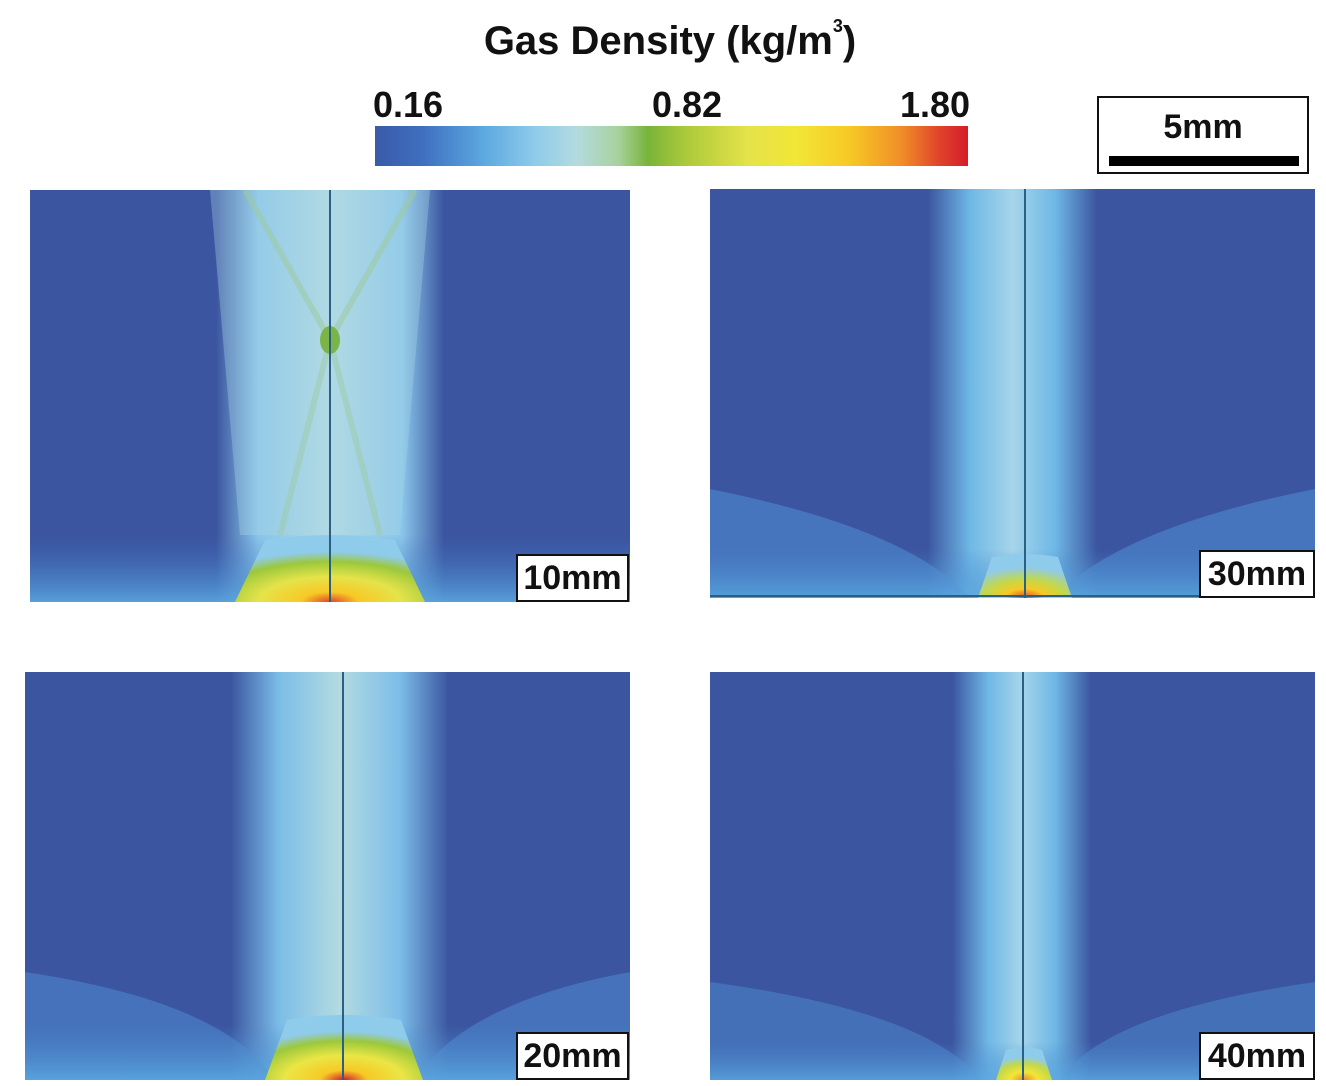 The width and height of the screenshot is (1326, 1086). I want to click on colorbar-max-label: 1.80, so click(935, 104).